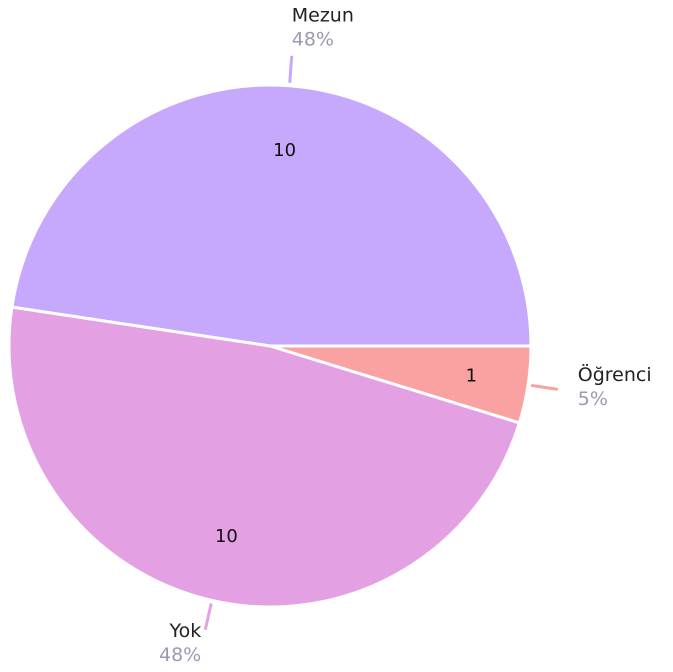 The height and width of the screenshot is (672, 673). Describe the element at coordinates (471, 375) in the screenshot. I see `value-label: 1` at that location.